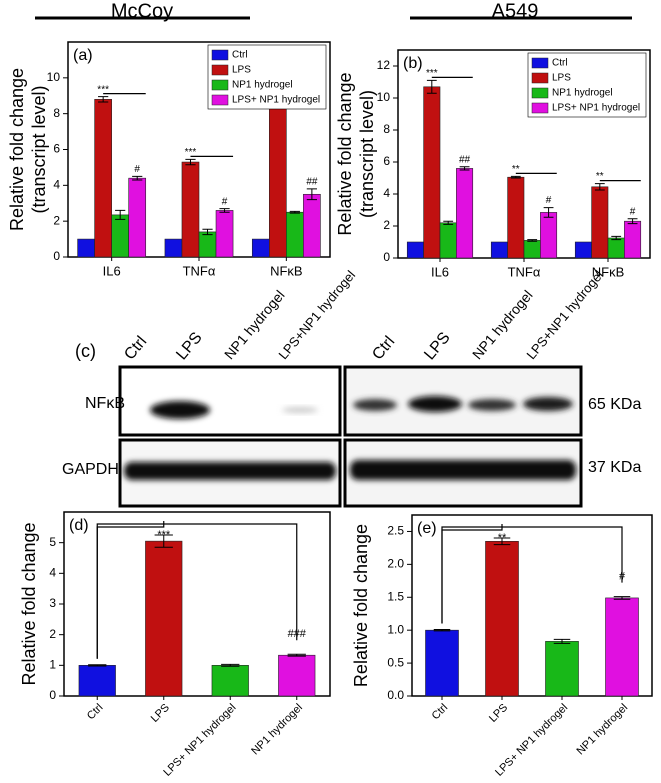  I want to click on header: A549, so click(515, 11).